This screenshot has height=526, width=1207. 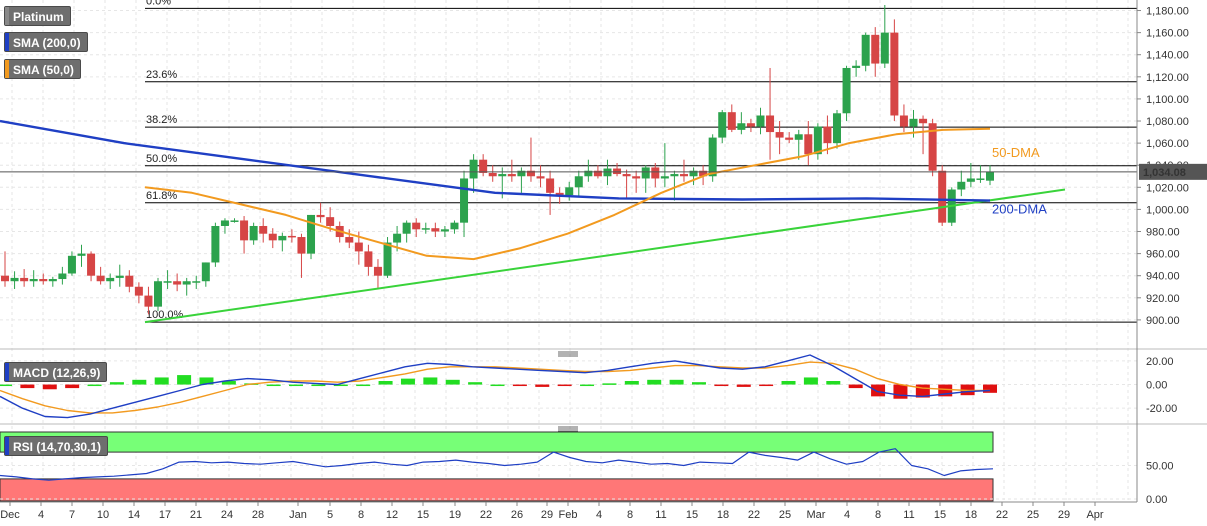 I want to click on label-200-dma: 200-DMA, so click(x=1019, y=208).